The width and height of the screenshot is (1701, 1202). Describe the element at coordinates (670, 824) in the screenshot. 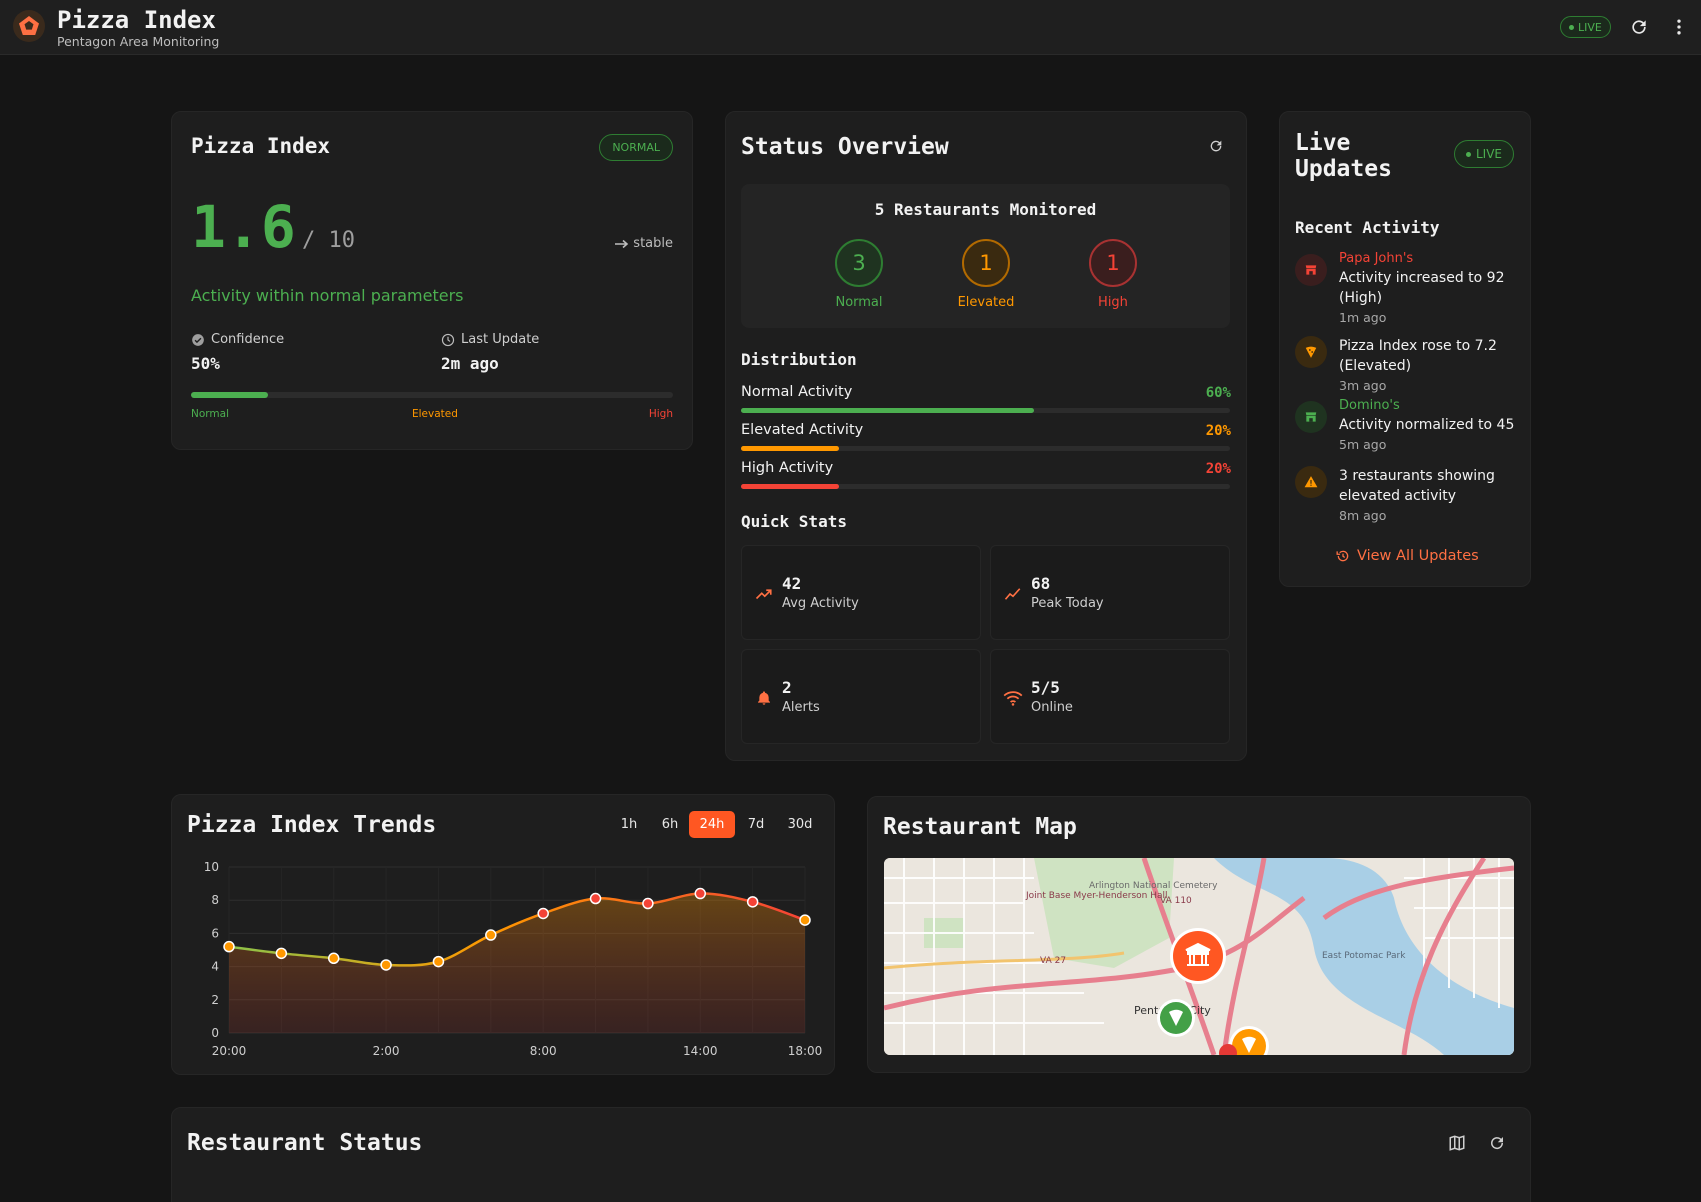

I see `range-6h-button: 6h` at that location.